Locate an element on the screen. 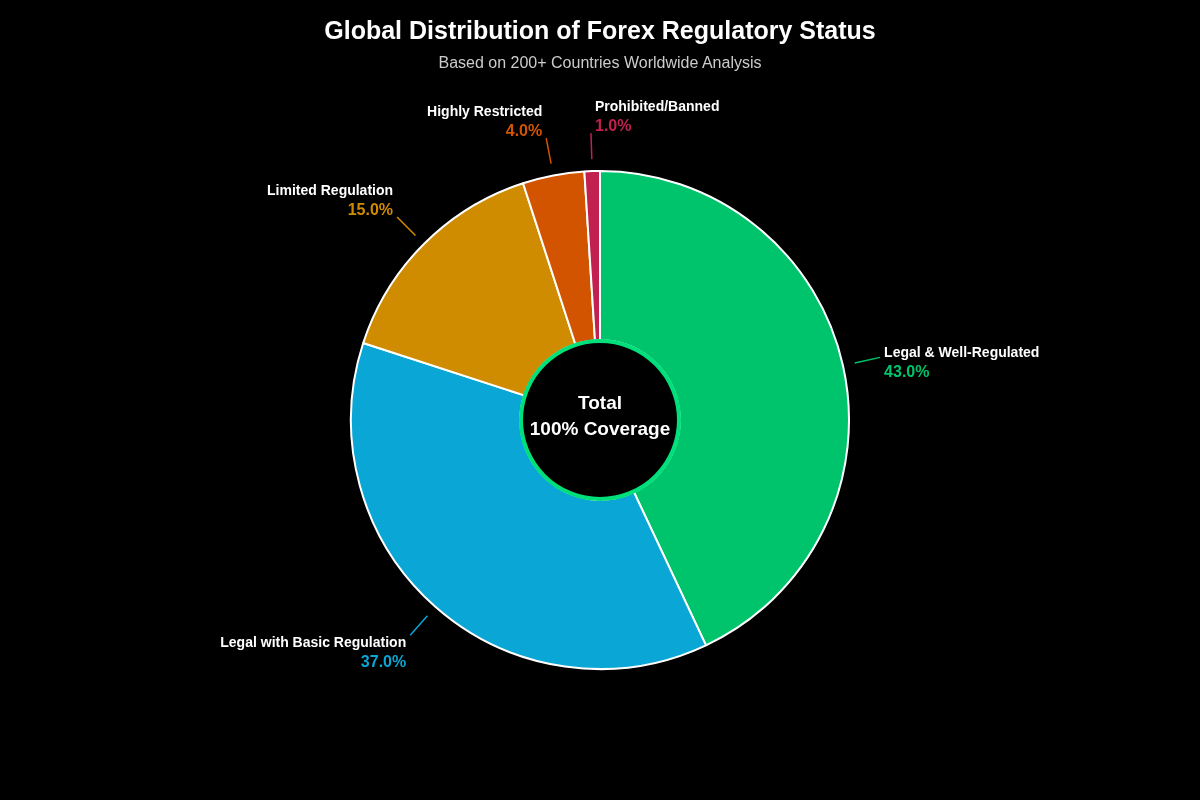 Image resolution: width=1200 pixels, height=800 pixels. slice-label: Legal with Basic Regulation is located at coordinates (313, 642).